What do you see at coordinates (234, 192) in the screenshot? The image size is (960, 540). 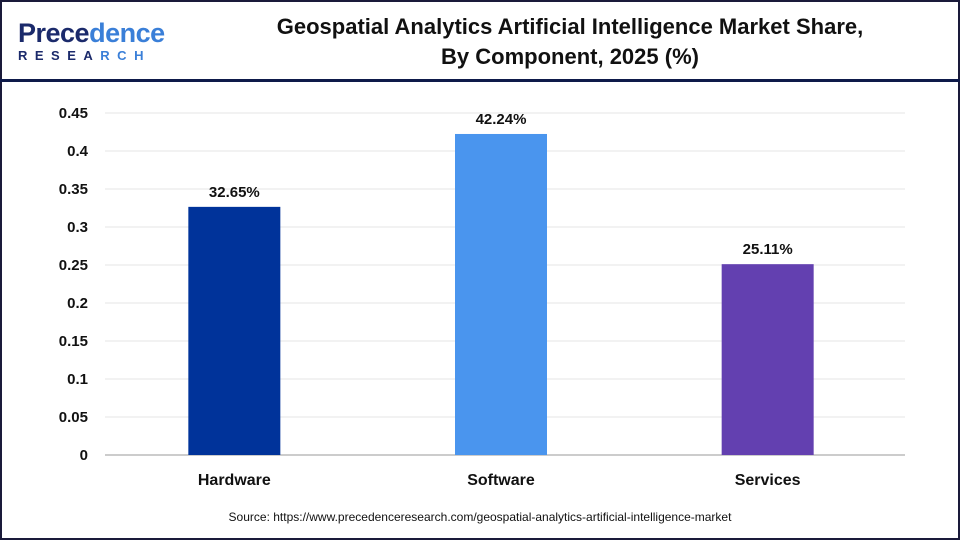 I see `data-label: 32.65%` at bounding box center [234, 192].